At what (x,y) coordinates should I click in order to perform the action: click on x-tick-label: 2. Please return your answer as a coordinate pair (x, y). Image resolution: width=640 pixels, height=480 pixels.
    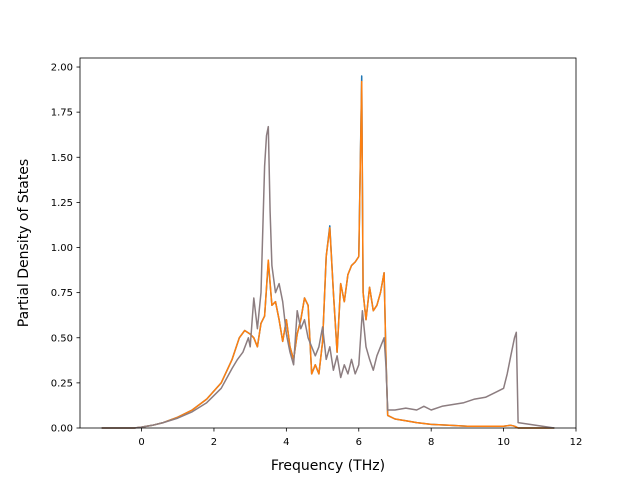
    Looking at the image, I should click on (214, 442).